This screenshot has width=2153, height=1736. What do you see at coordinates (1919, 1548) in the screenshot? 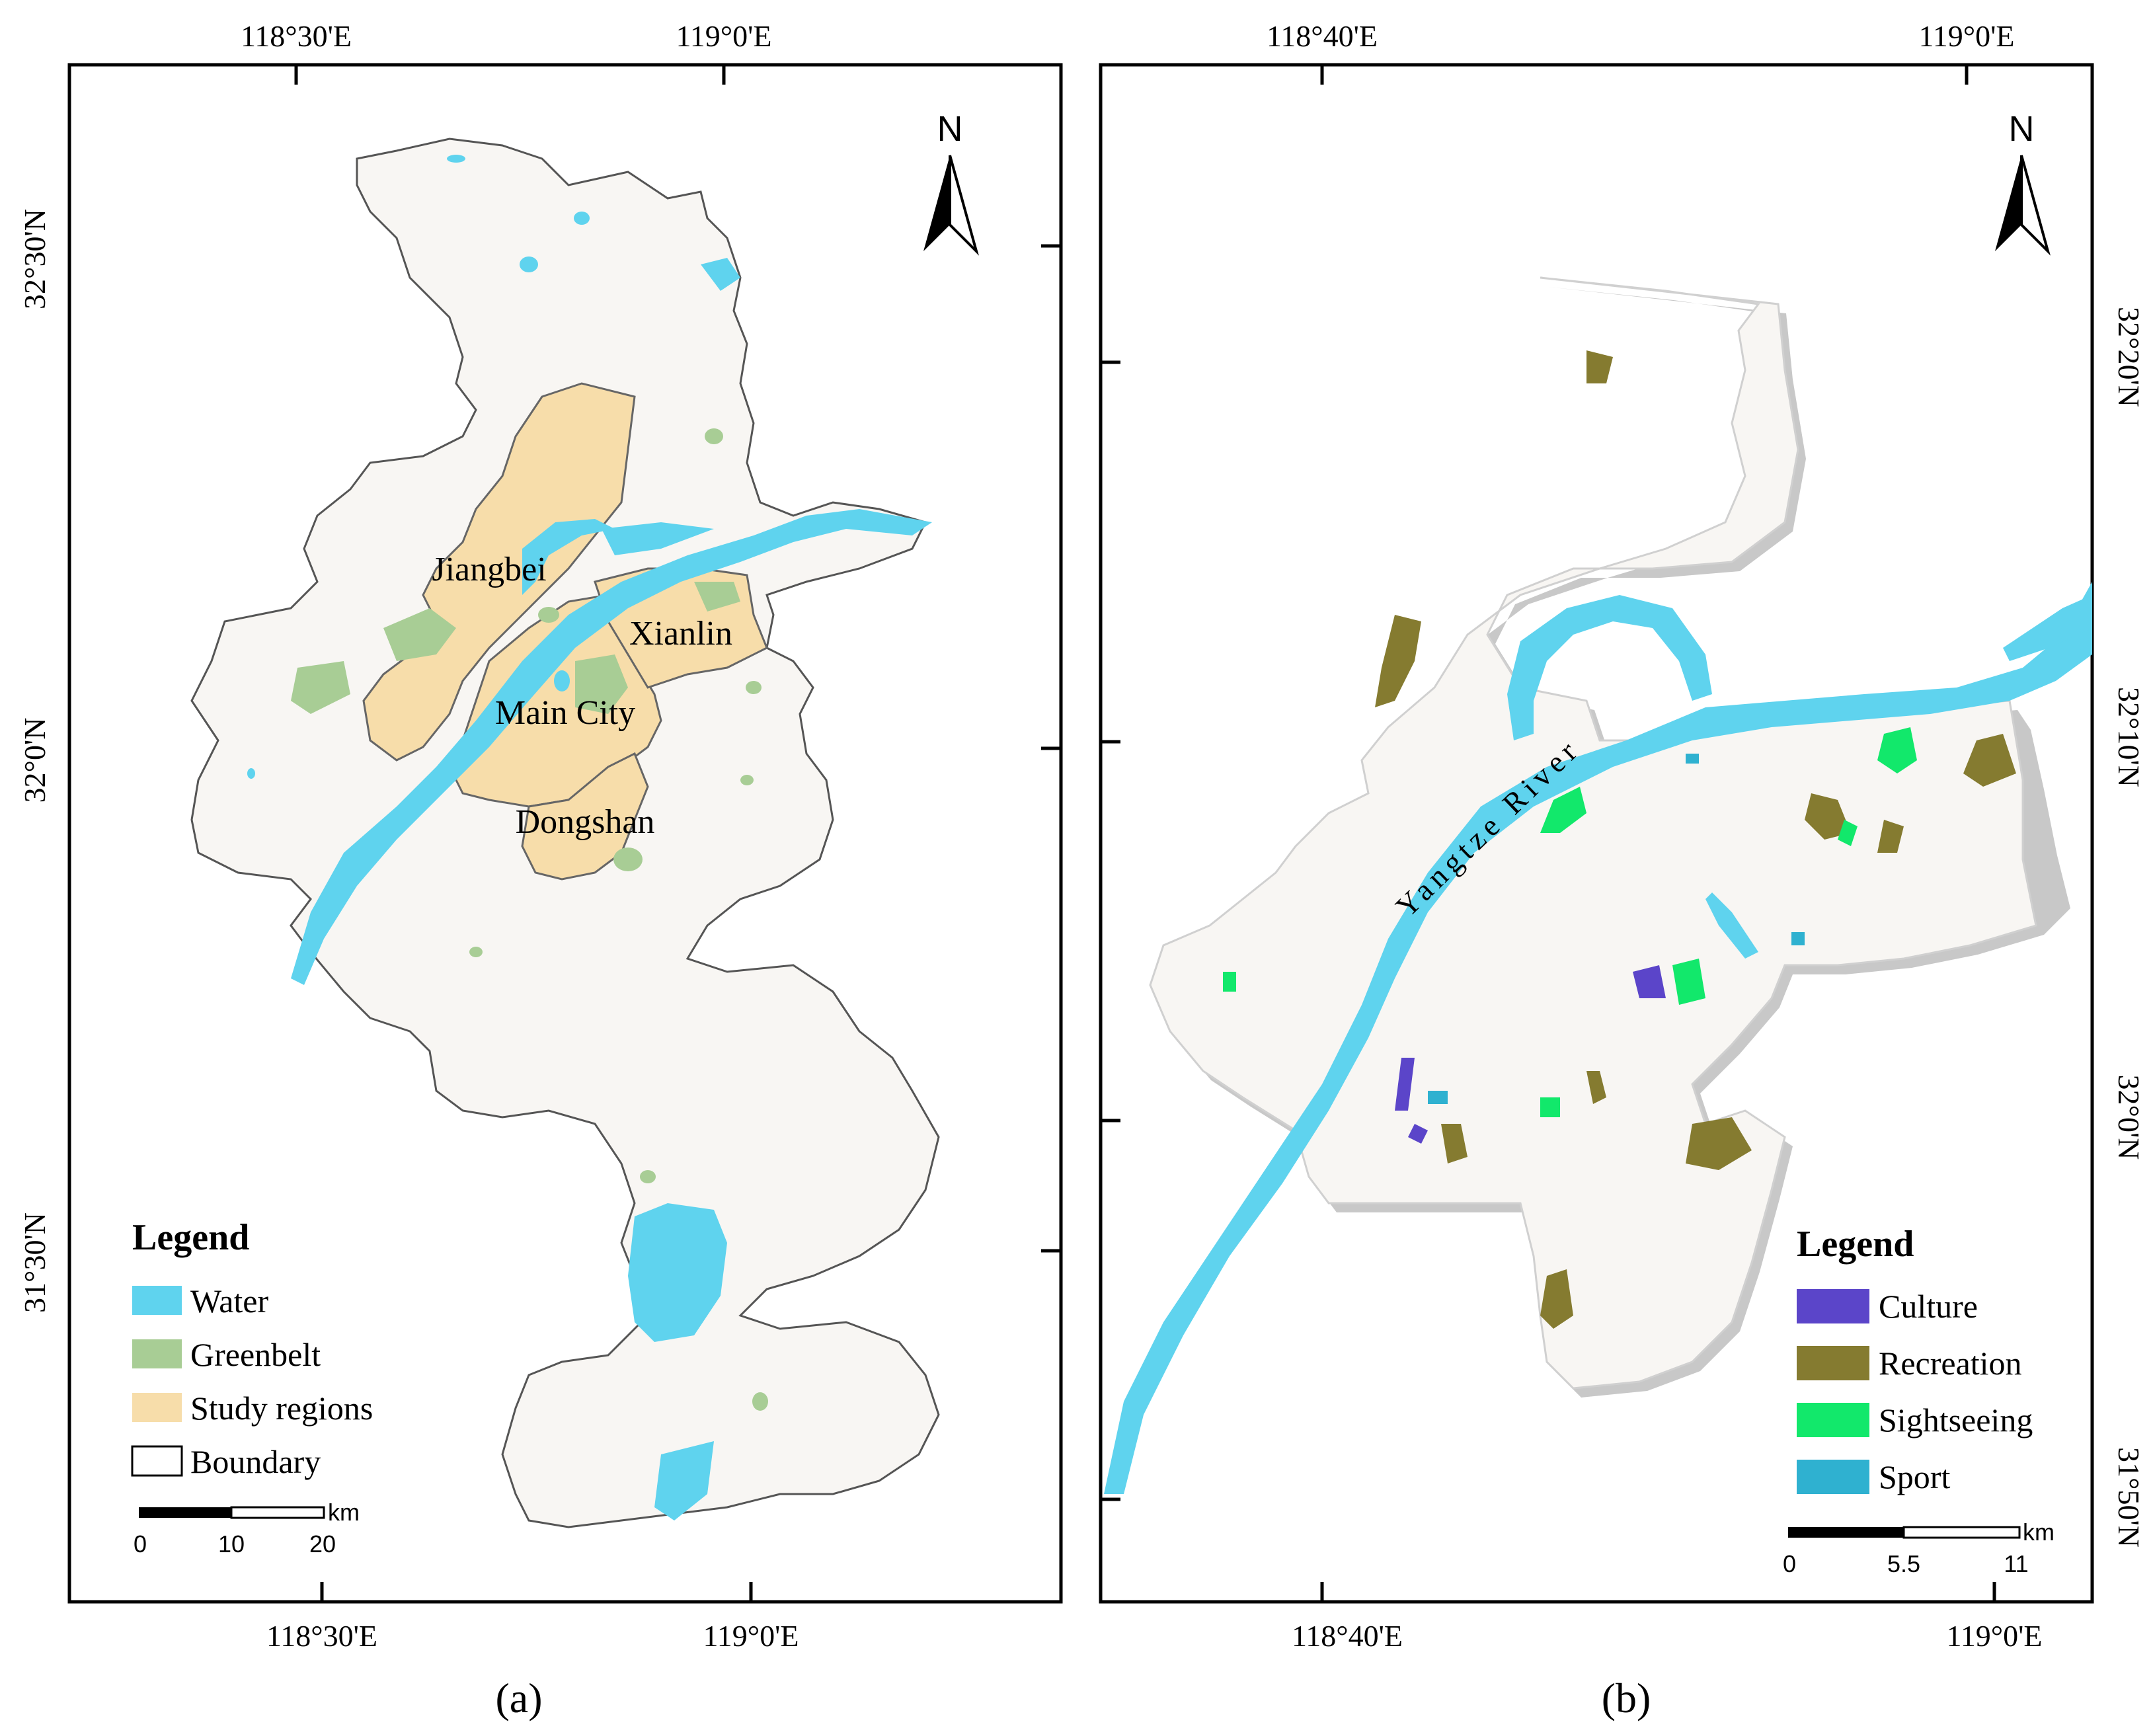
I see `scale-bar-panel-b: km 0 5.5 11` at bounding box center [1919, 1548].